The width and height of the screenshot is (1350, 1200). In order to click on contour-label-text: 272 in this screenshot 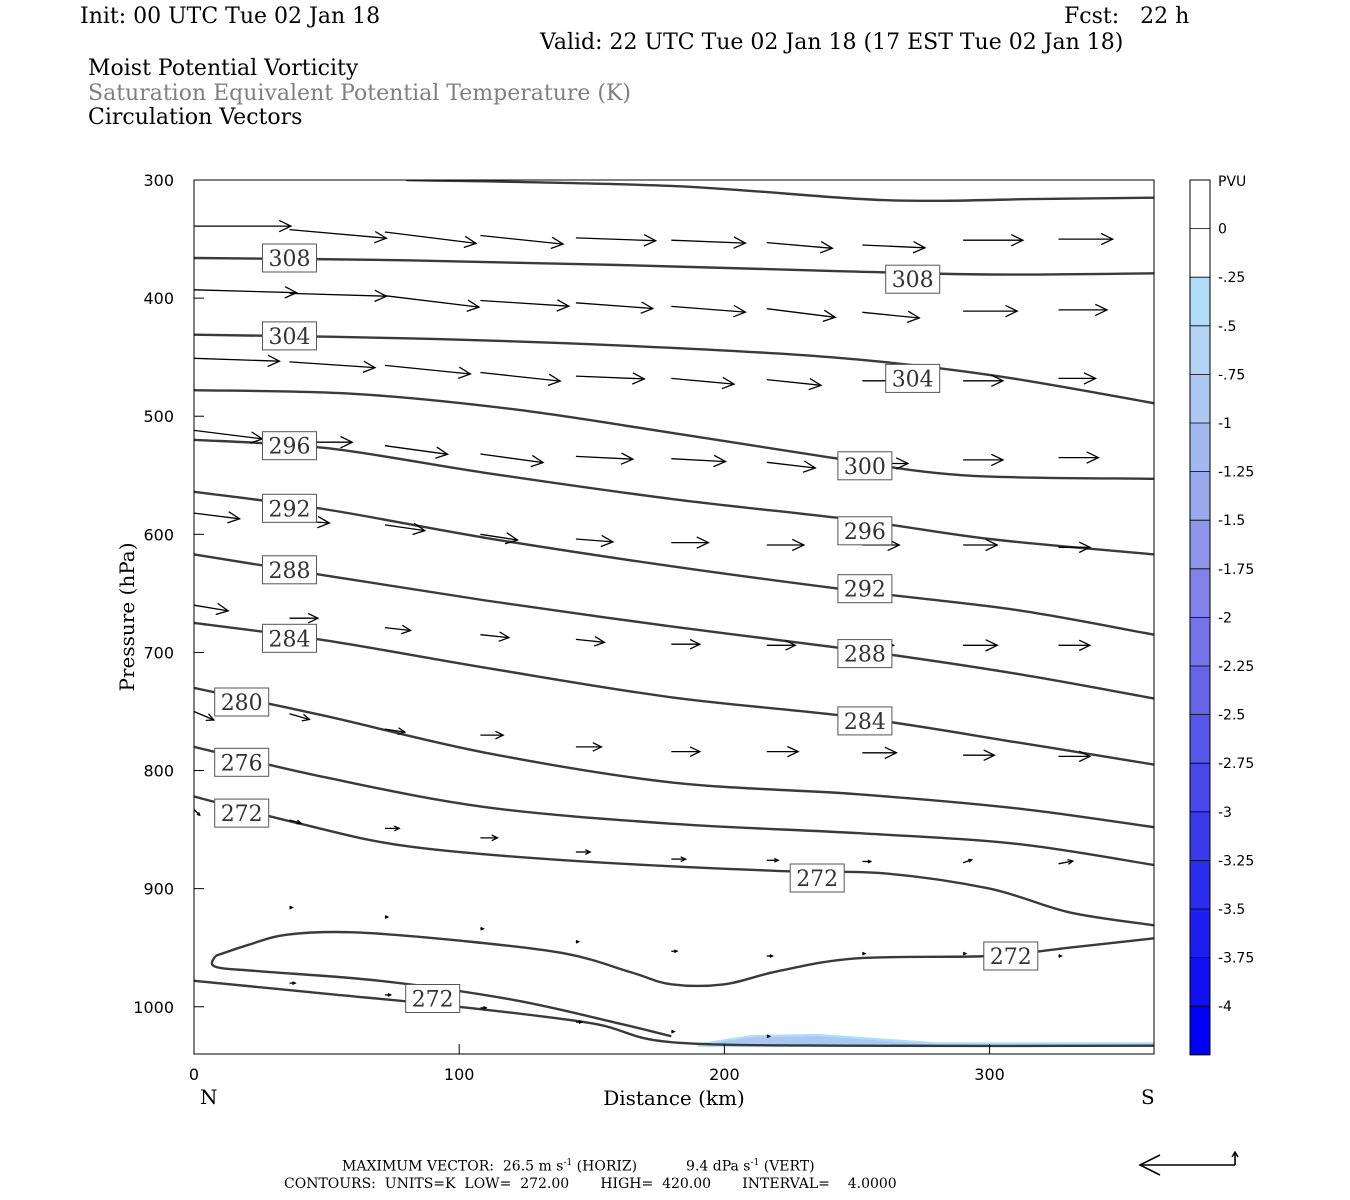, I will do `click(817, 879)`.